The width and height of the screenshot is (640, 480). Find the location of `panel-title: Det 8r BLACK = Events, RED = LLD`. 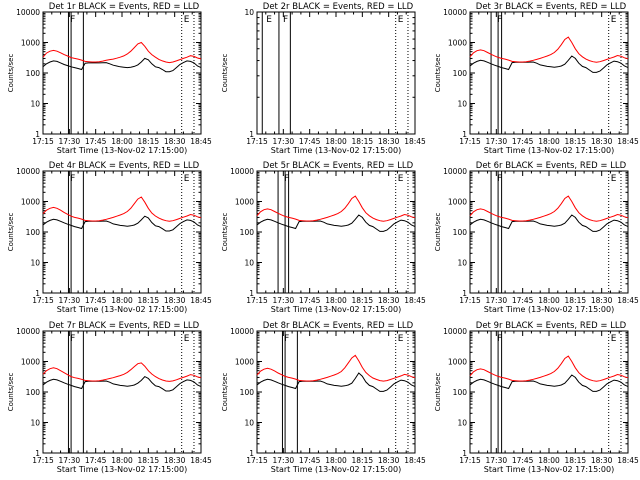

panel-title: Det 8r BLACK = Events, RED = LLD is located at coordinates (338, 326).